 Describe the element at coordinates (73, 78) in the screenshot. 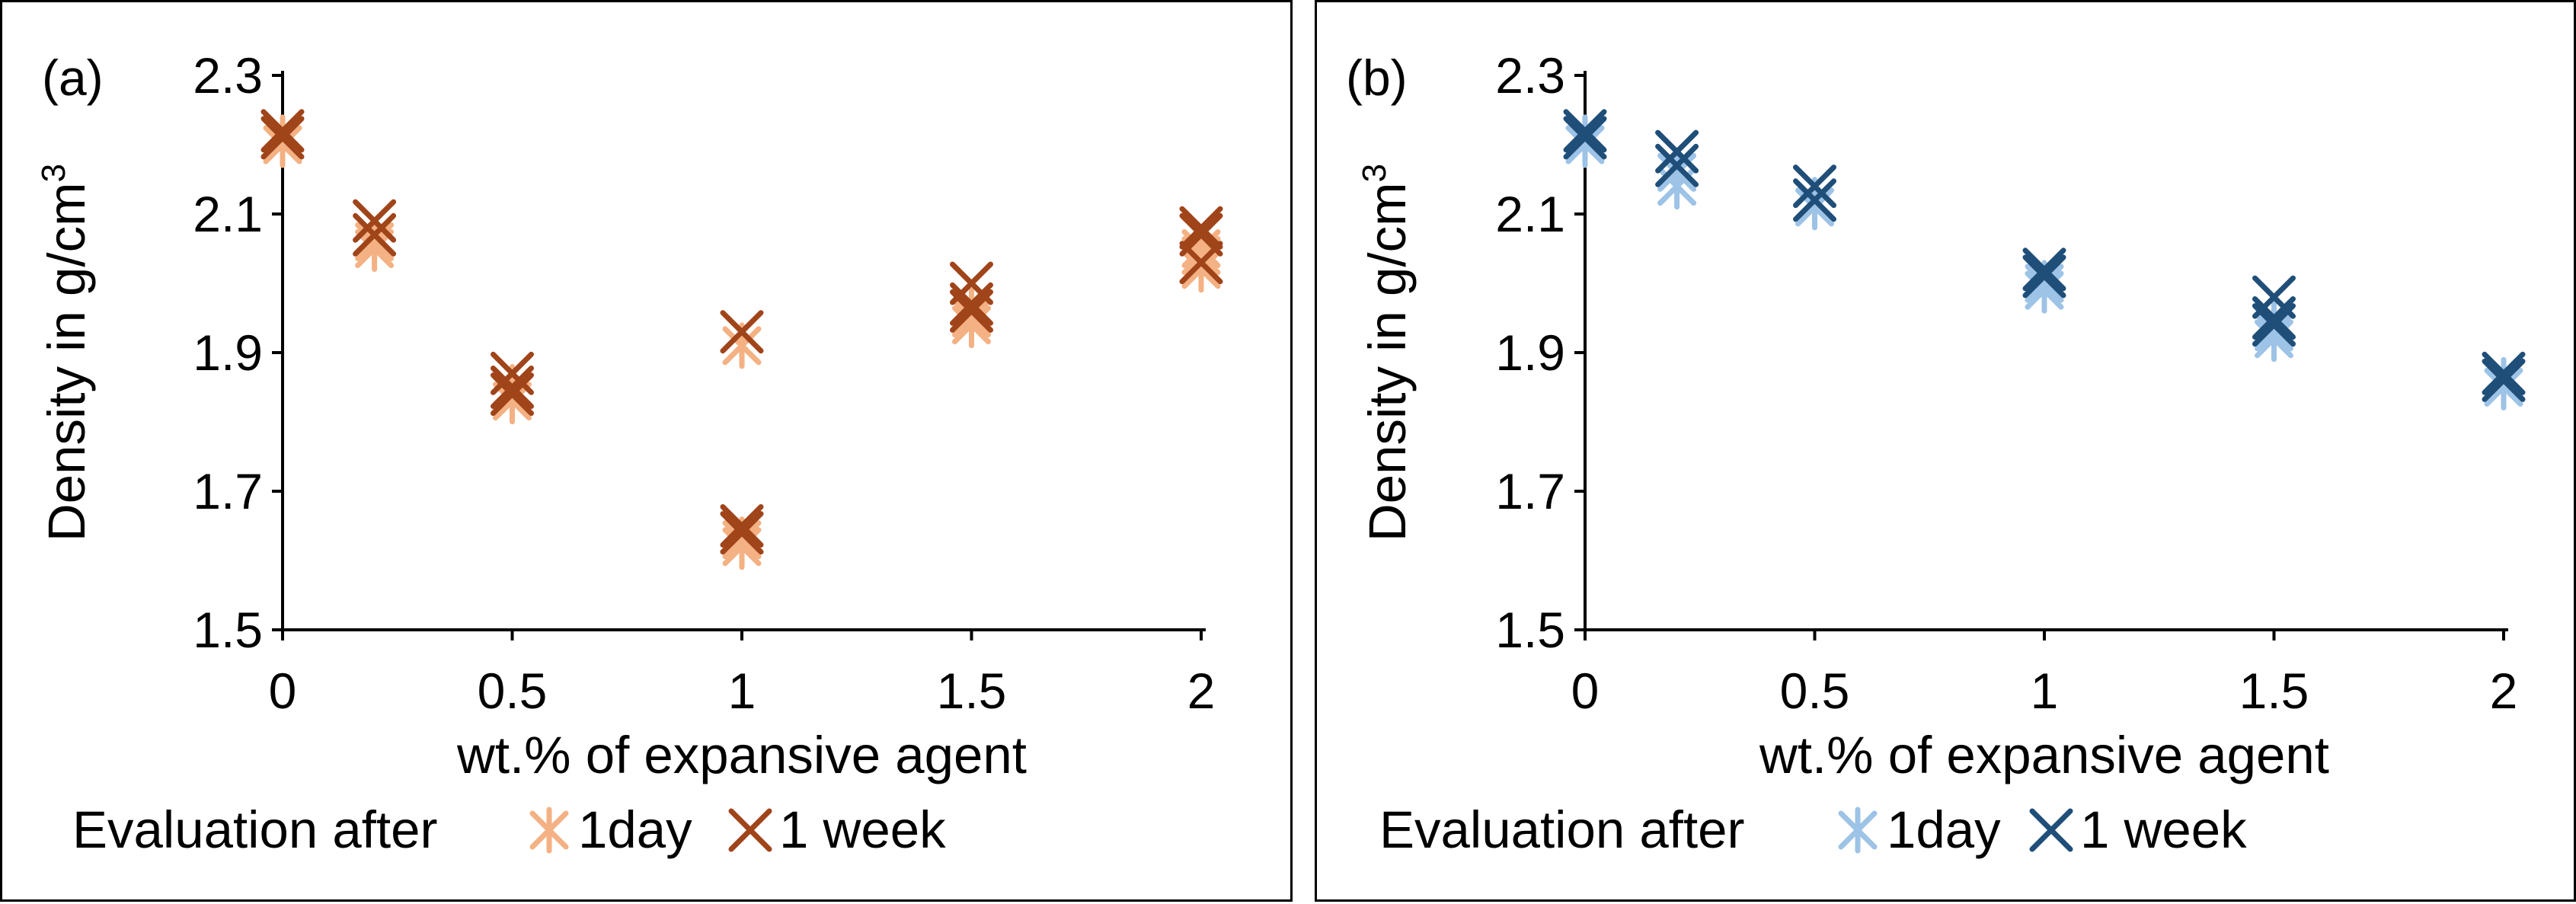

I see `panel-label: (a)` at that location.